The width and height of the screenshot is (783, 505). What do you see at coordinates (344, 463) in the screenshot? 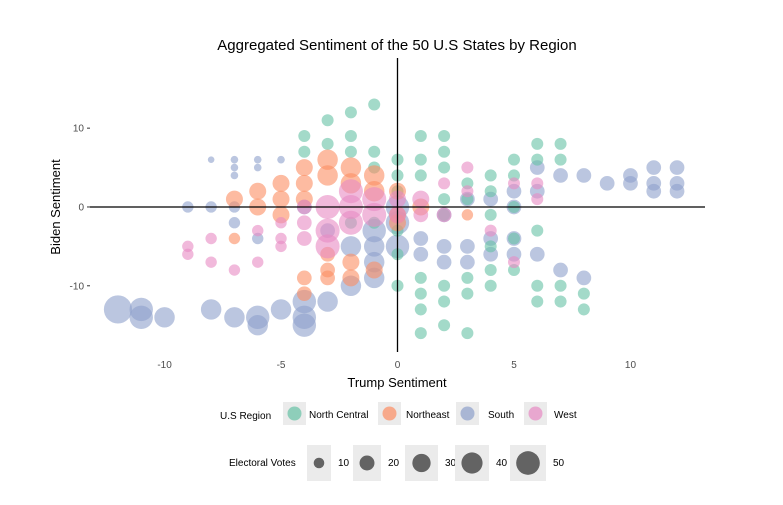
I see `size-legend-label: 10` at bounding box center [344, 463].